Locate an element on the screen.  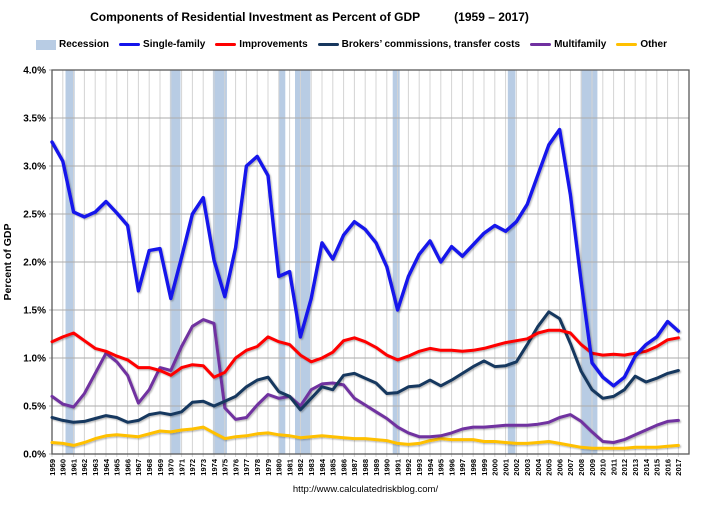
legend-item-other: Other is located at coordinates (641, 44).